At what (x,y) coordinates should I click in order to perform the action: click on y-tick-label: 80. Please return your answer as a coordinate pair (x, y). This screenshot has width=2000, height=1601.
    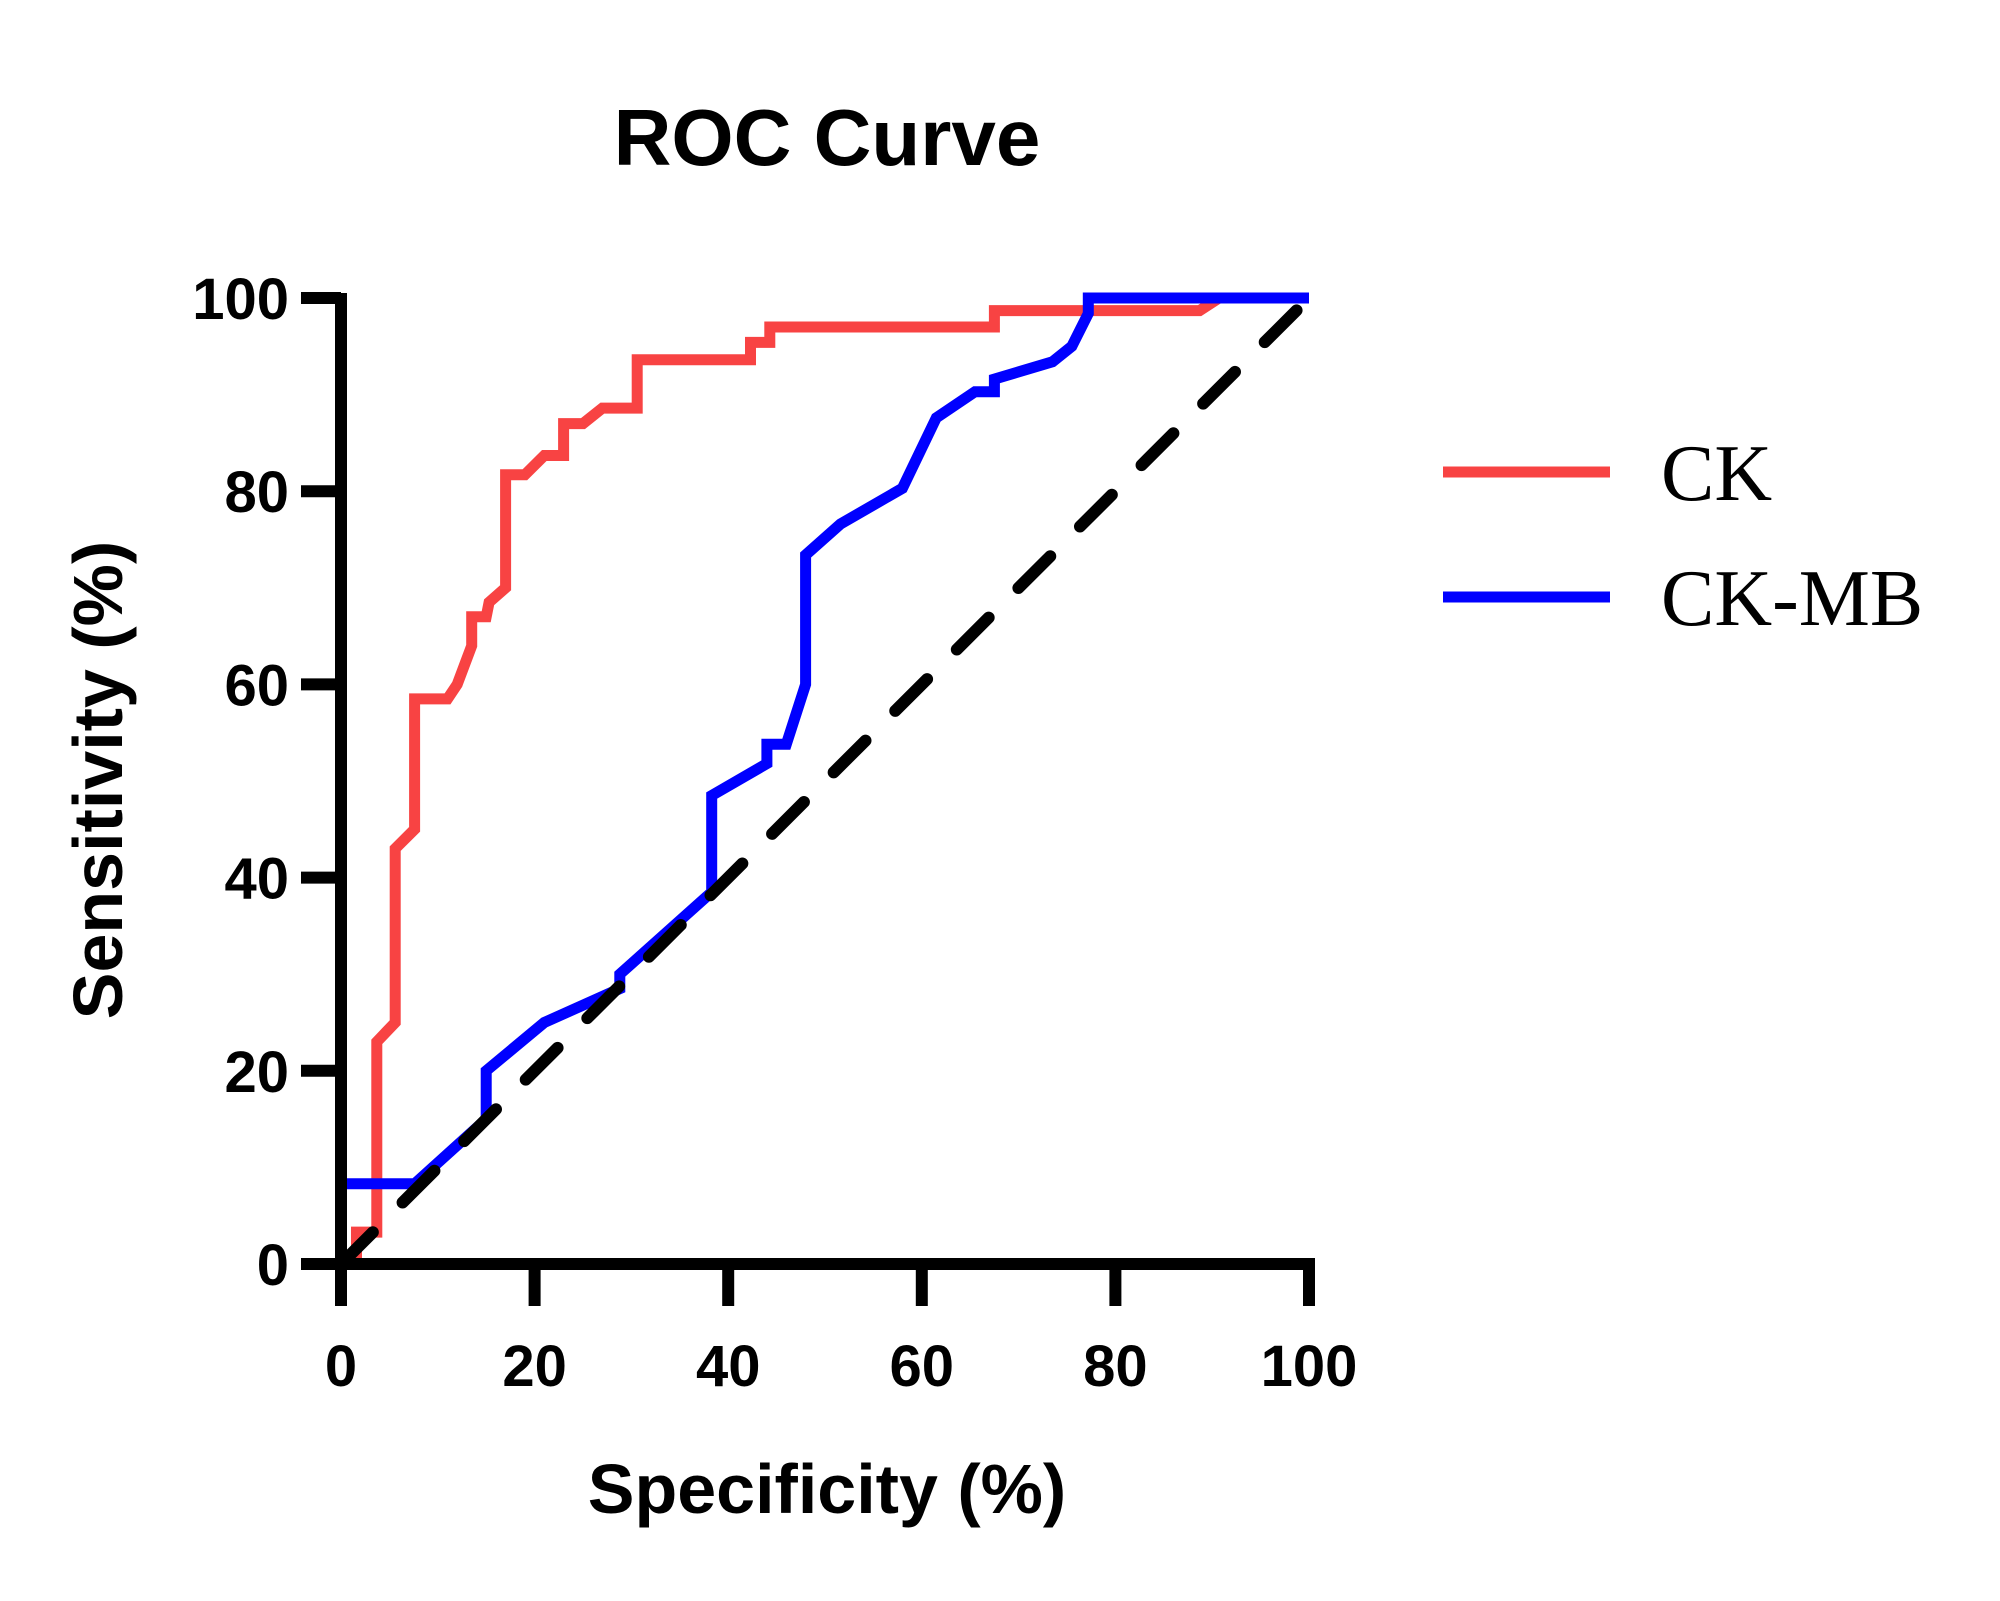
    Looking at the image, I should click on (256, 492).